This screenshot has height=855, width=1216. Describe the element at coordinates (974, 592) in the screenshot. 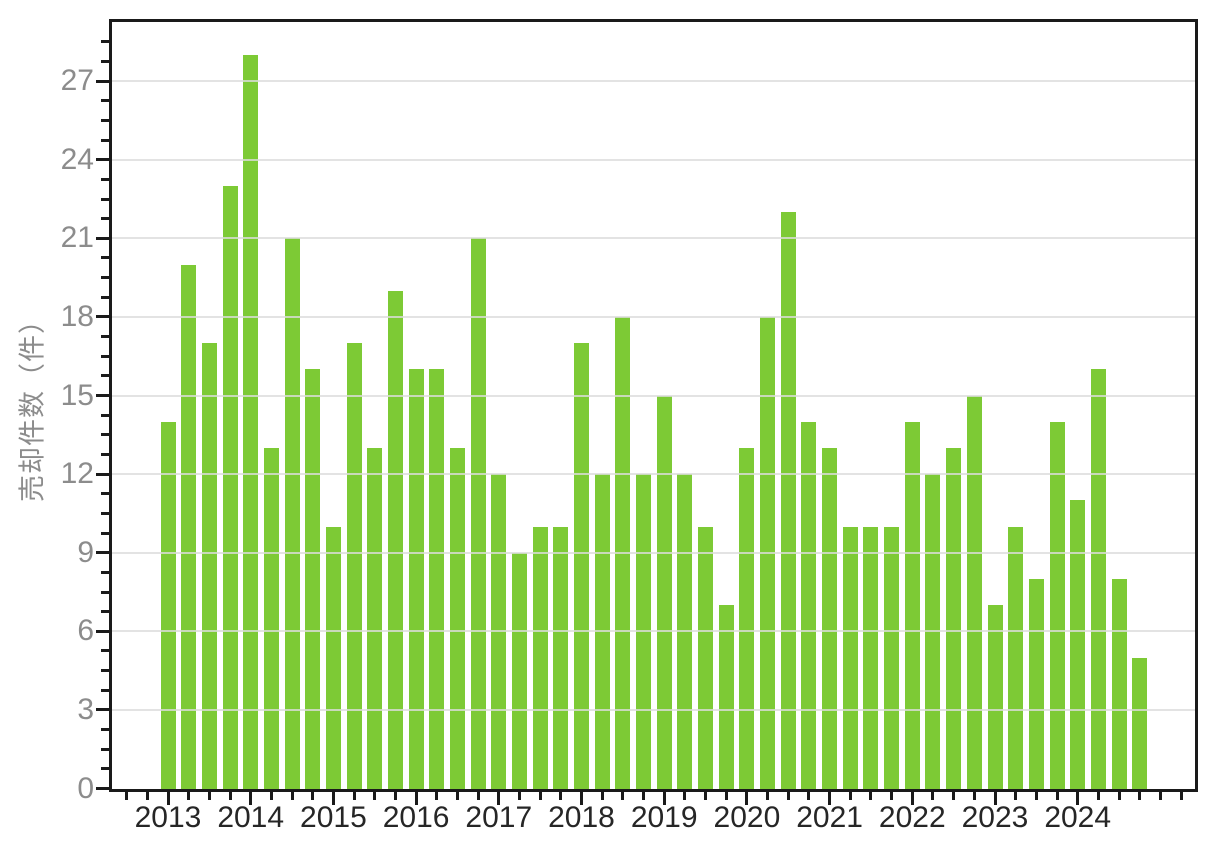

I see `bar-2022Q4` at that location.